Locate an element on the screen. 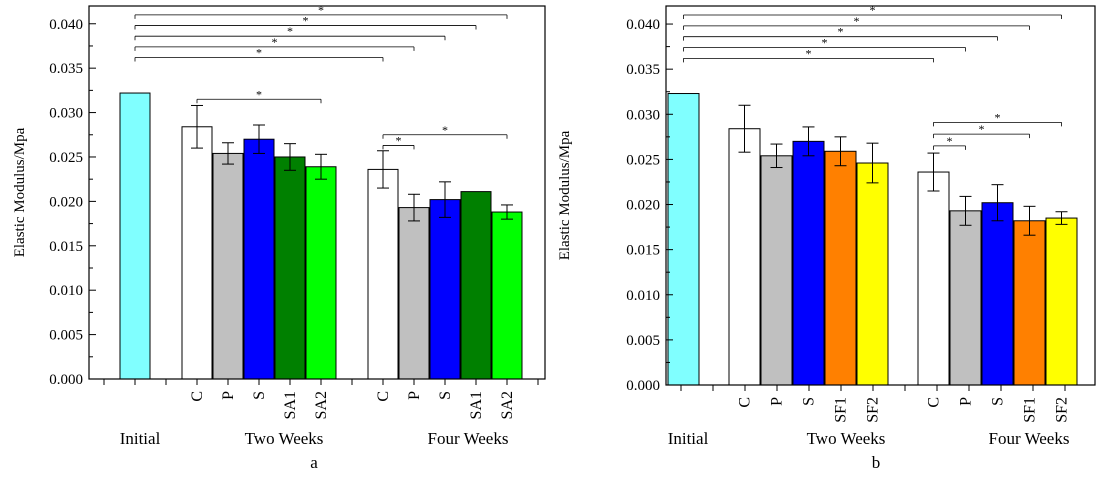  category-label-a-5: SA2 is located at coordinates (321, 405).